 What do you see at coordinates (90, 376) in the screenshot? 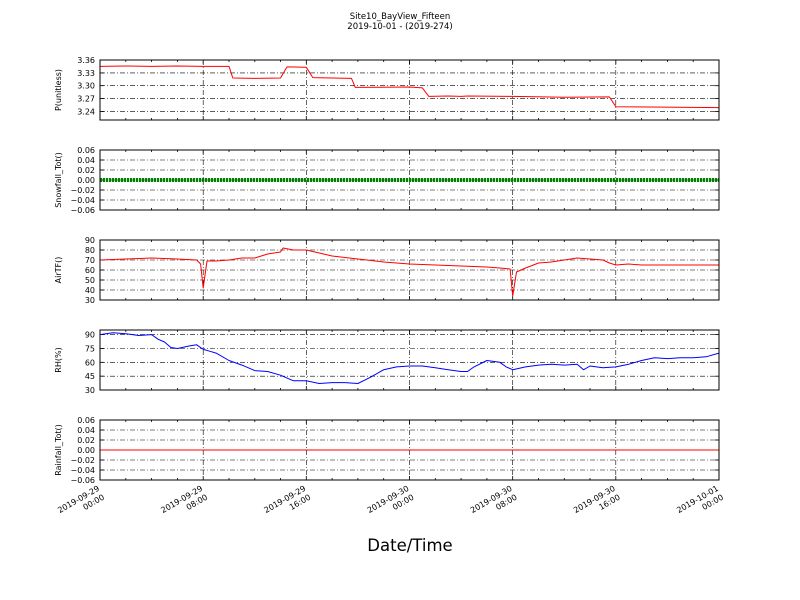
I see `y-tick-label: 45` at bounding box center [90, 376].